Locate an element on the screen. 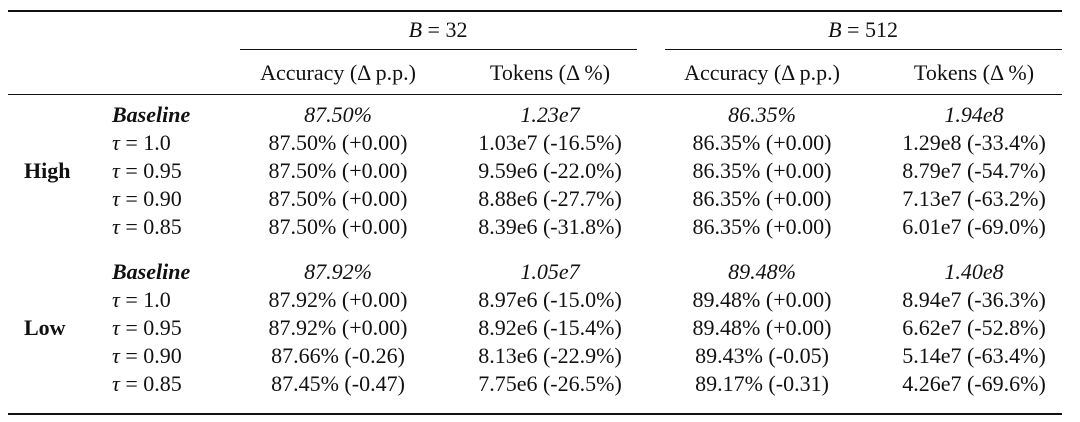 This screenshot has width=1080, height=422. table-cell: 1.05e7 is located at coordinates (550, 271).